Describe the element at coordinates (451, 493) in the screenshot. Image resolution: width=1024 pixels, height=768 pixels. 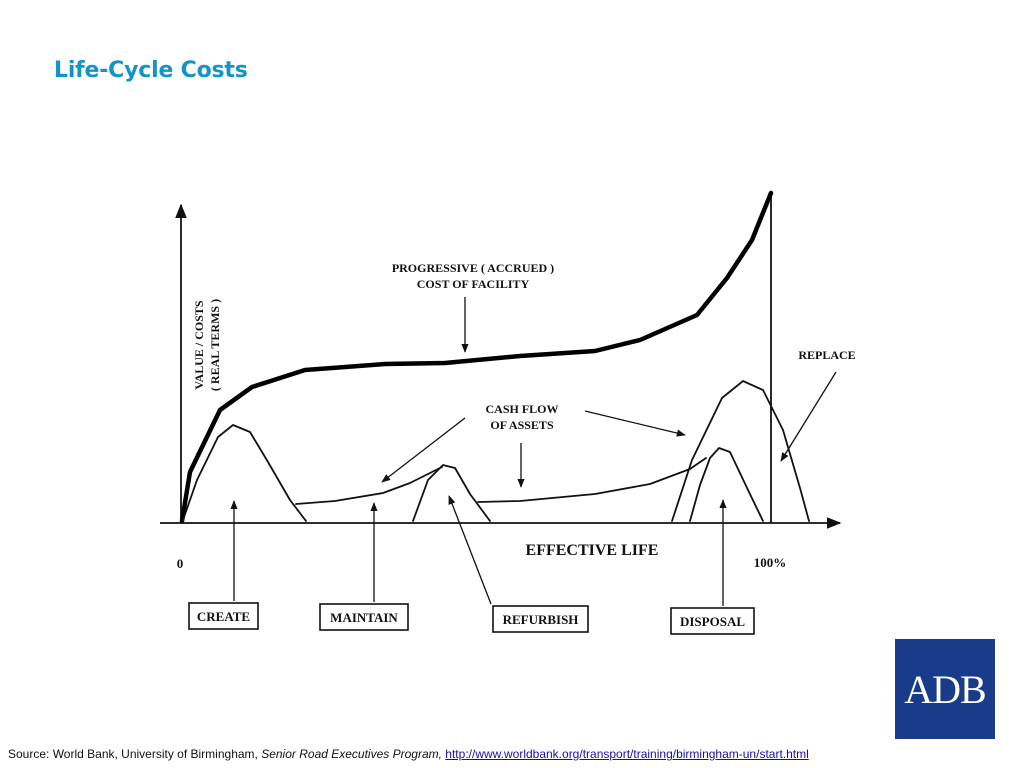
I see `refurbish-curve` at that location.